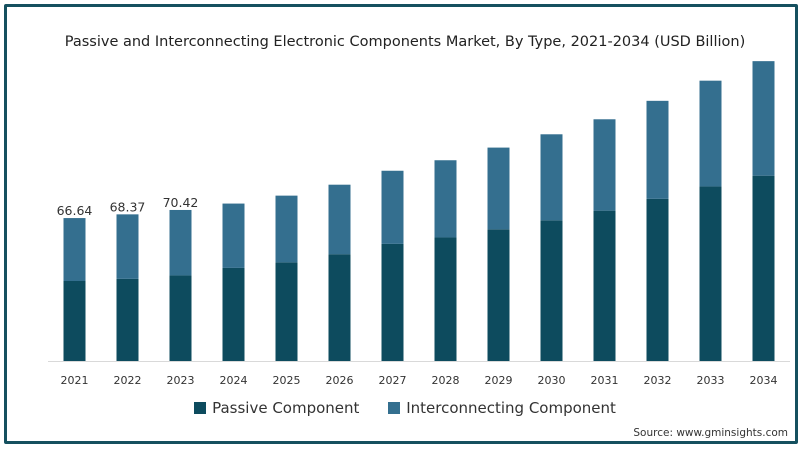 This screenshot has width=810, height=454. What do you see at coordinates (657, 279) in the screenshot?
I see `bar-passive-2032` at bounding box center [657, 279].